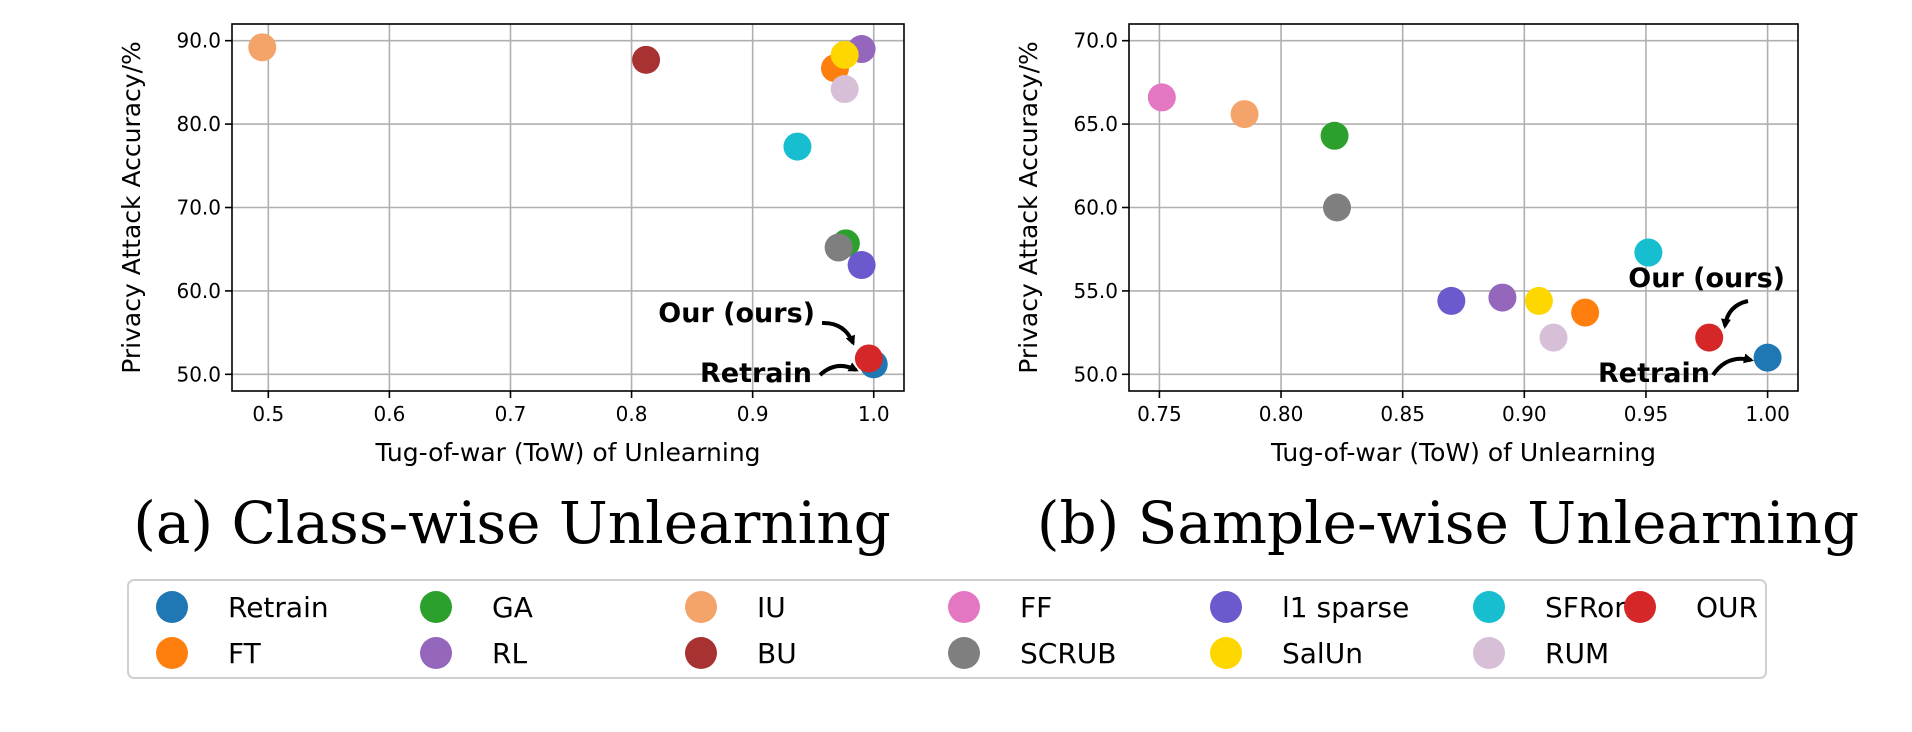  What do you see at coordinates (874, 414) in the screenshot?
I see `x-tick-label: 1.0` at bounding box center [874, 414].